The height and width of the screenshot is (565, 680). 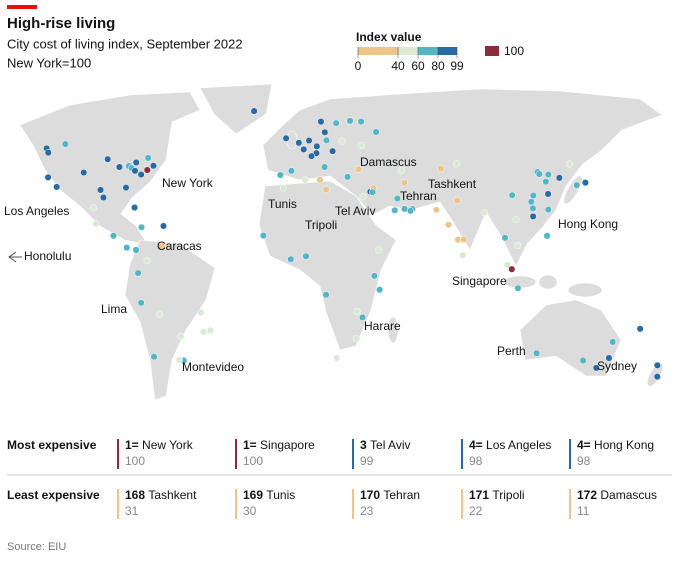 What do you see at coordinates (389, 37) in the screenshot?
I see `legend-title: Index value` at bounding box center [389, 37].